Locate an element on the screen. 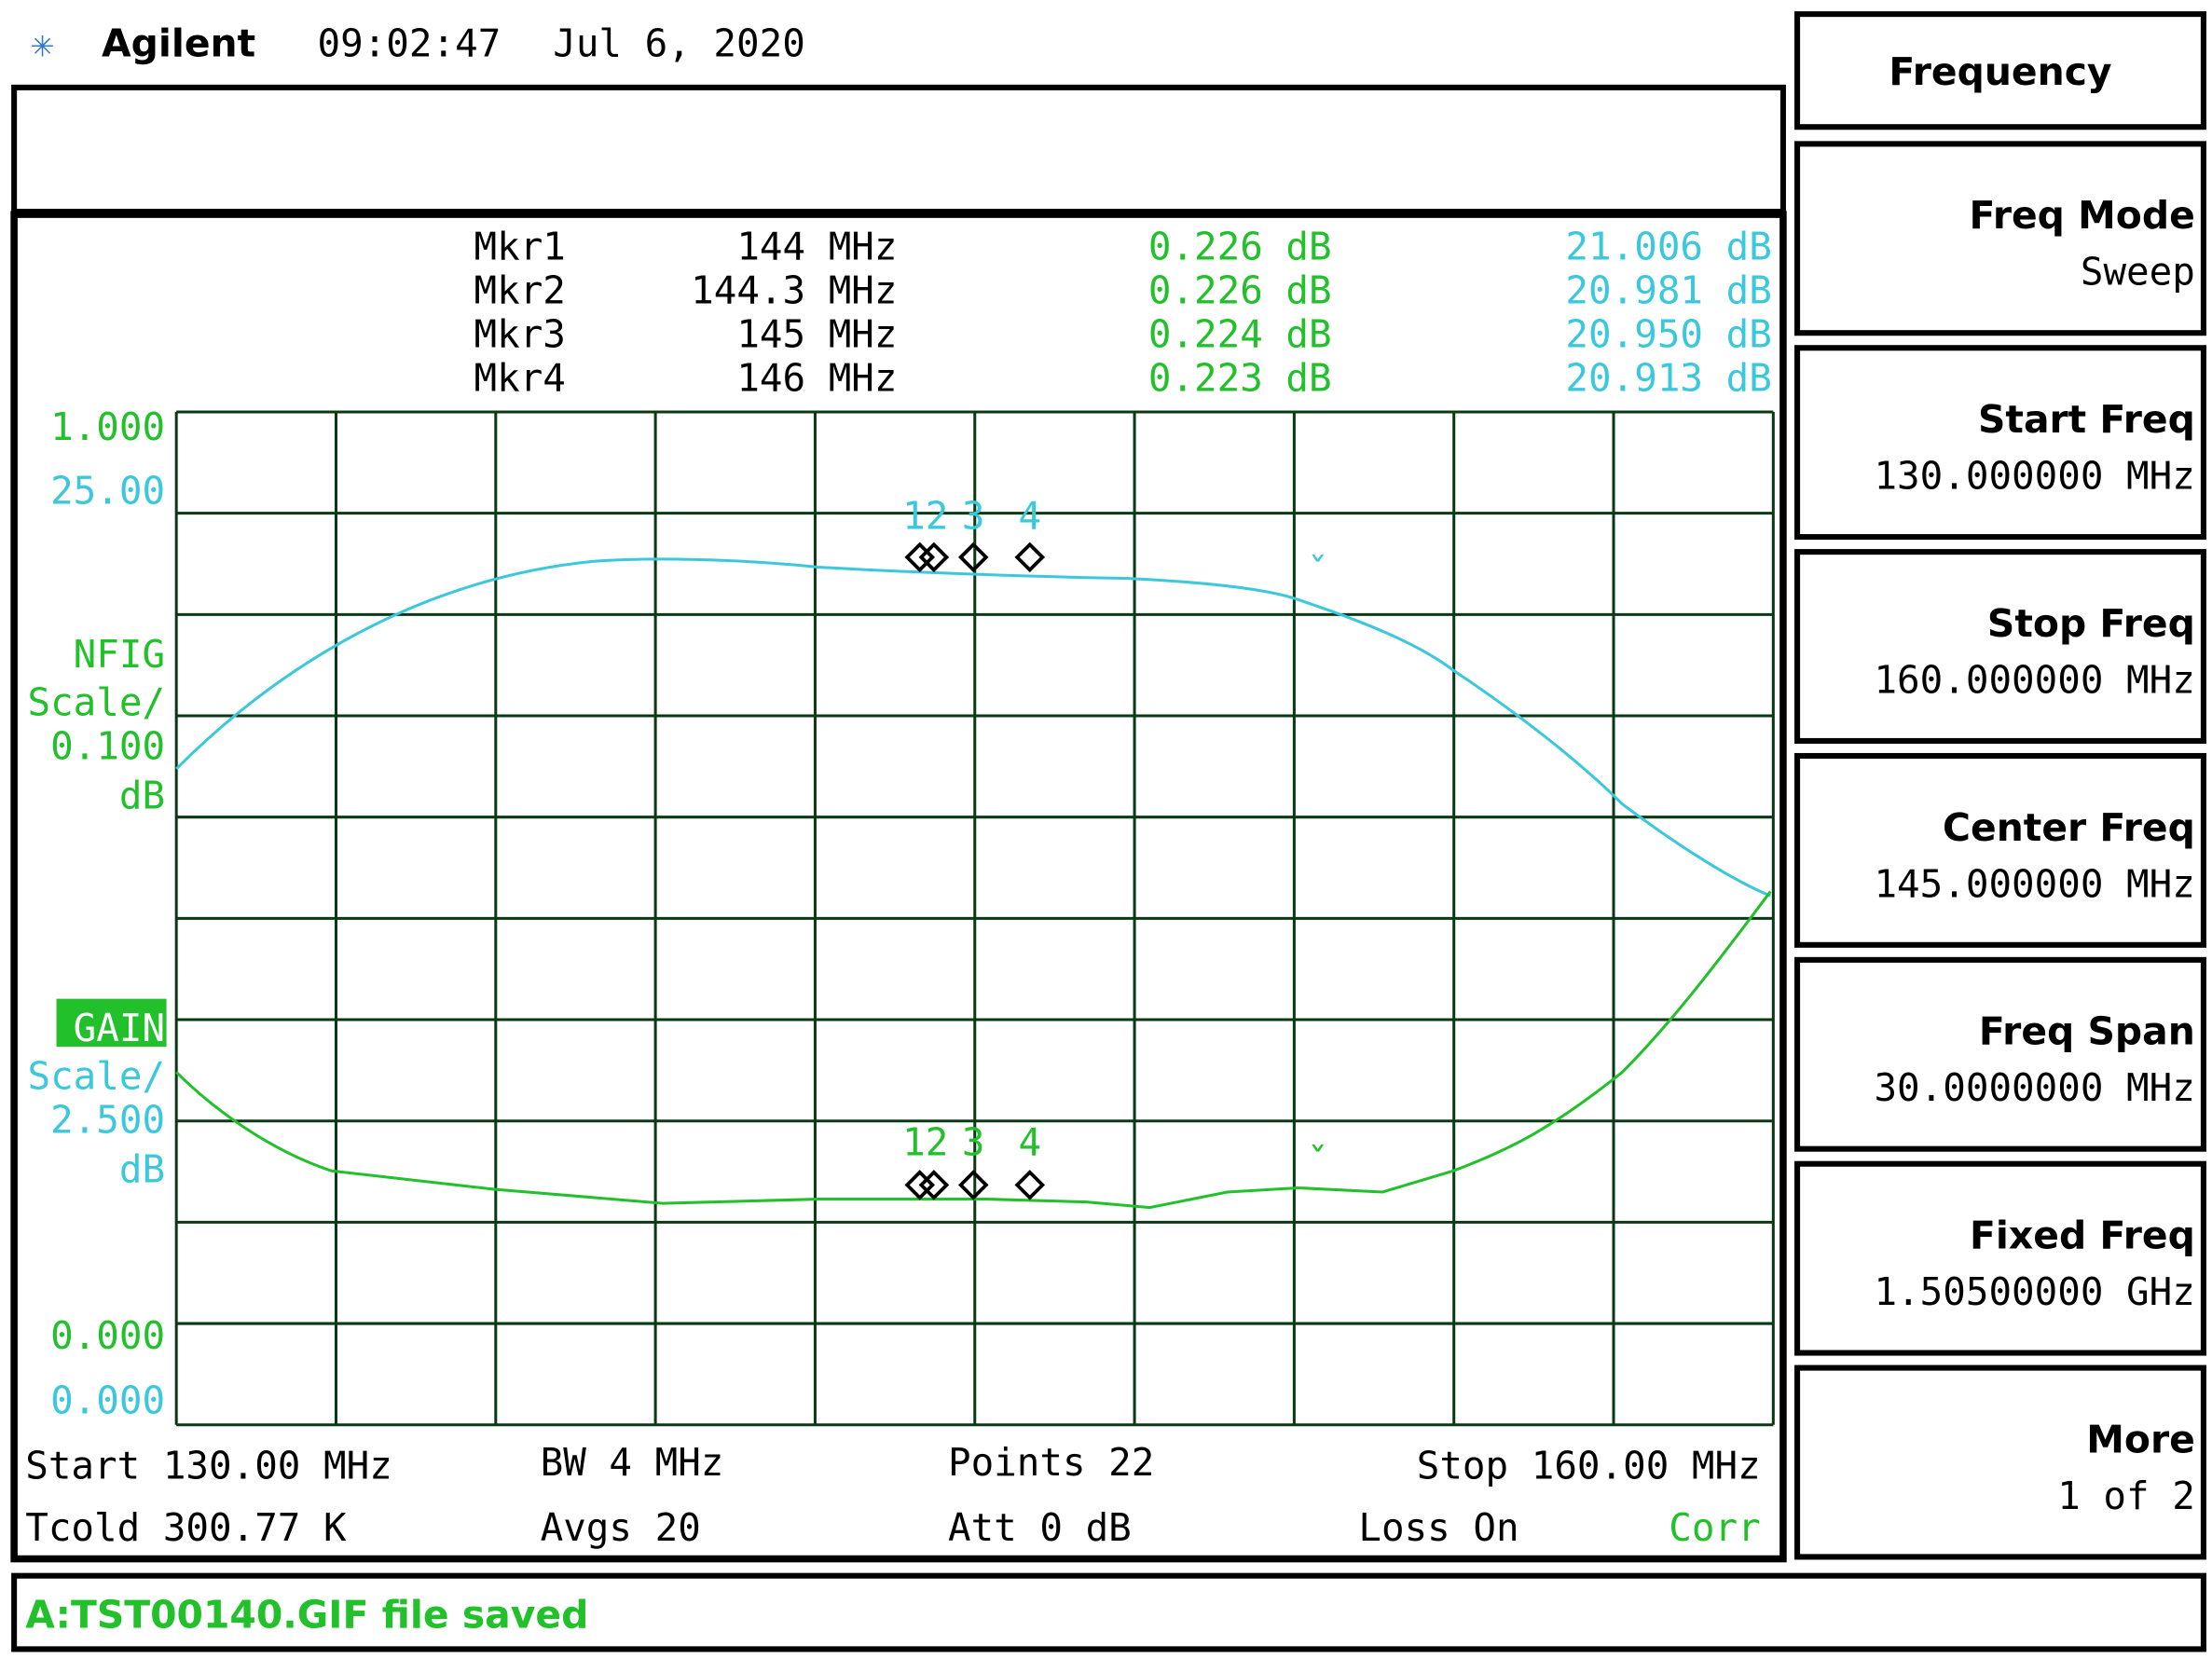  marker-freq: 146 MHz is located at coordinates (816, 377).